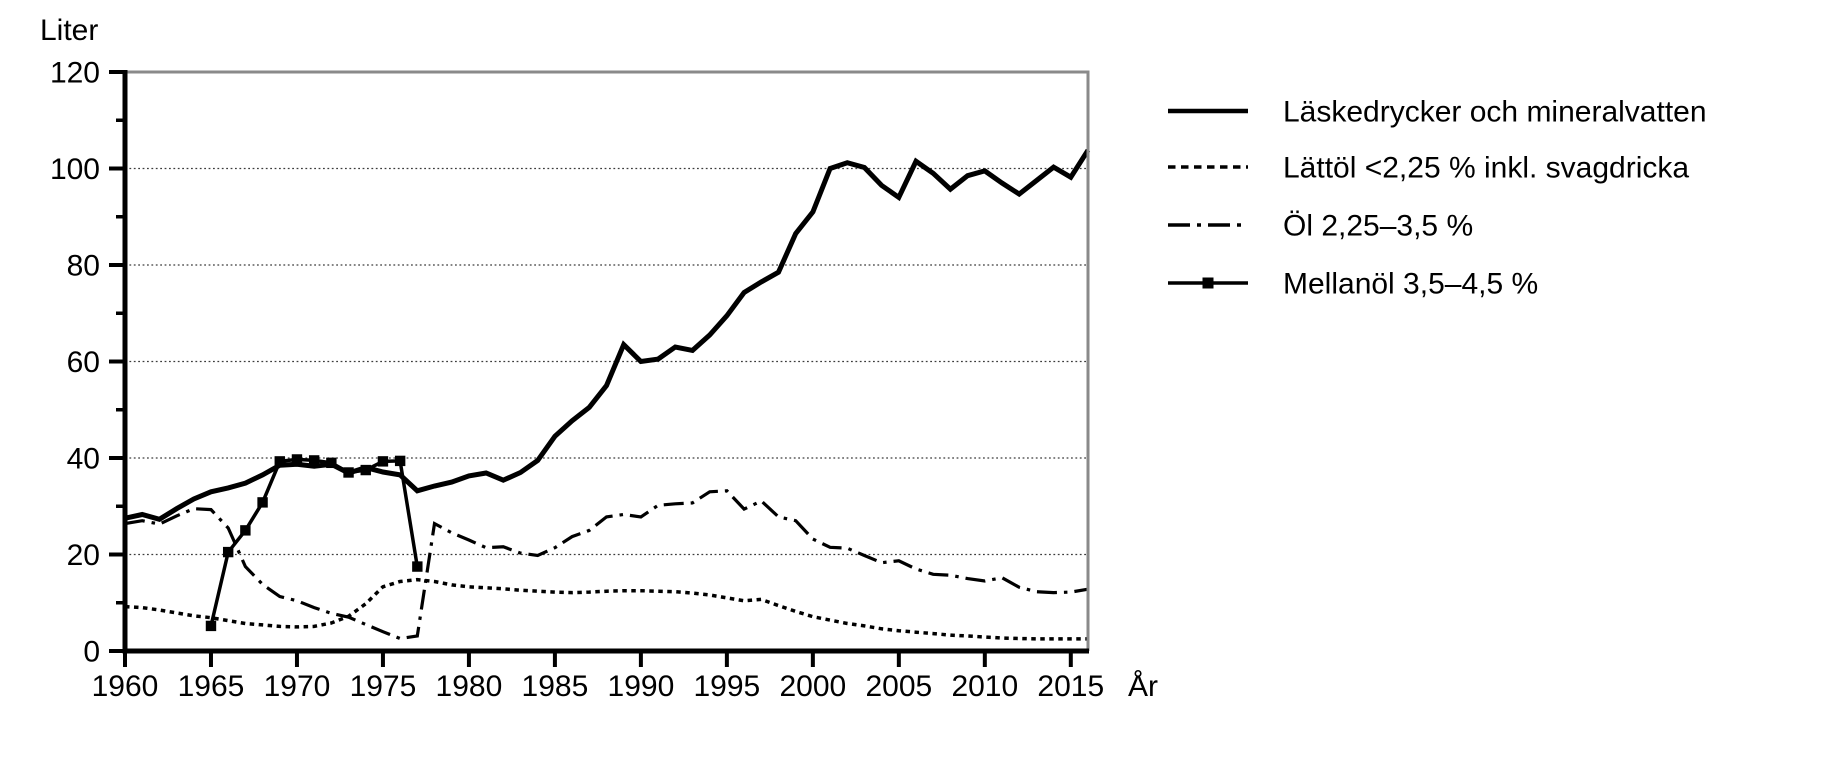  What do you see at coordinates (417, 566) in the screenshot?
I see `series-mellanol-marker-1977` at bounding box center [417, 566].